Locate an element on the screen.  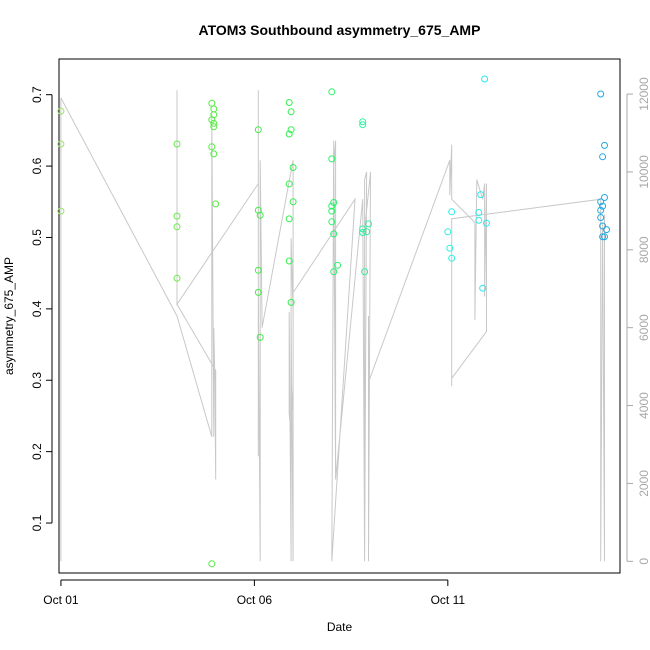
y-tick-label: 0.6 is located at coordinates (37, 165).